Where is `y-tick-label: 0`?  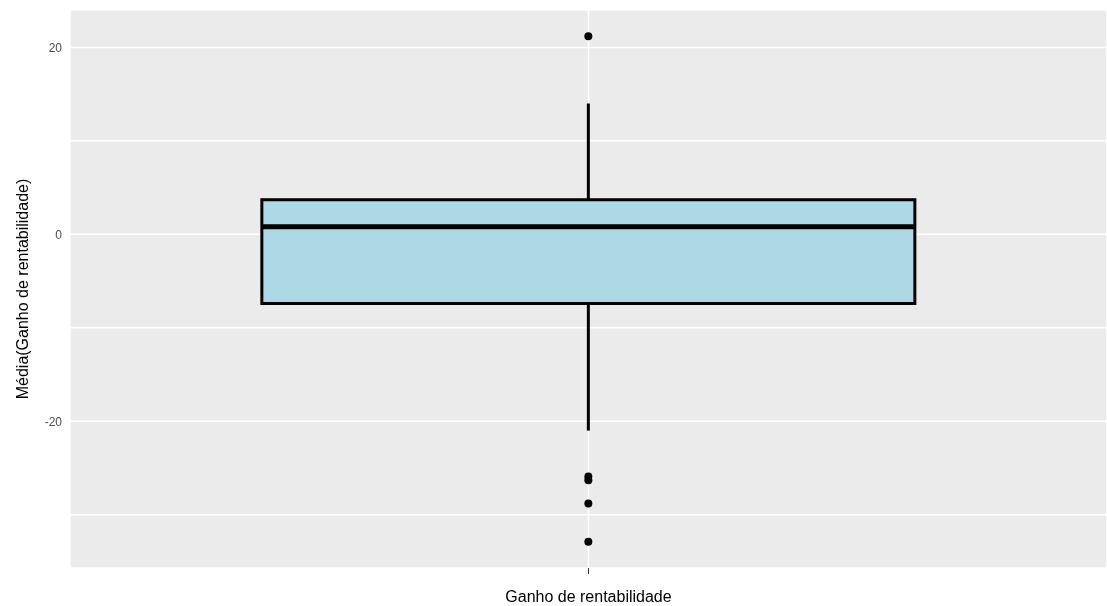 y-tick-label: 0 is located at coordinates (59, 234).